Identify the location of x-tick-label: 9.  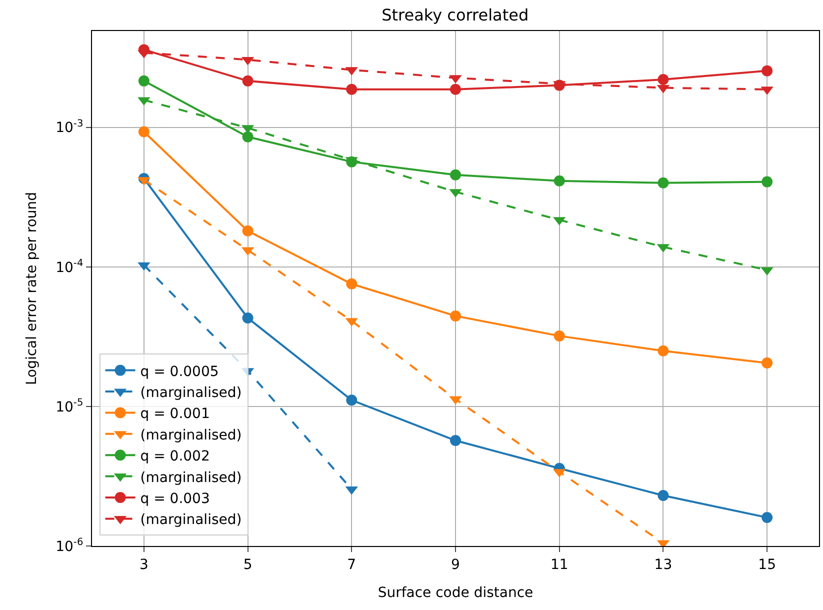
(455, 564).